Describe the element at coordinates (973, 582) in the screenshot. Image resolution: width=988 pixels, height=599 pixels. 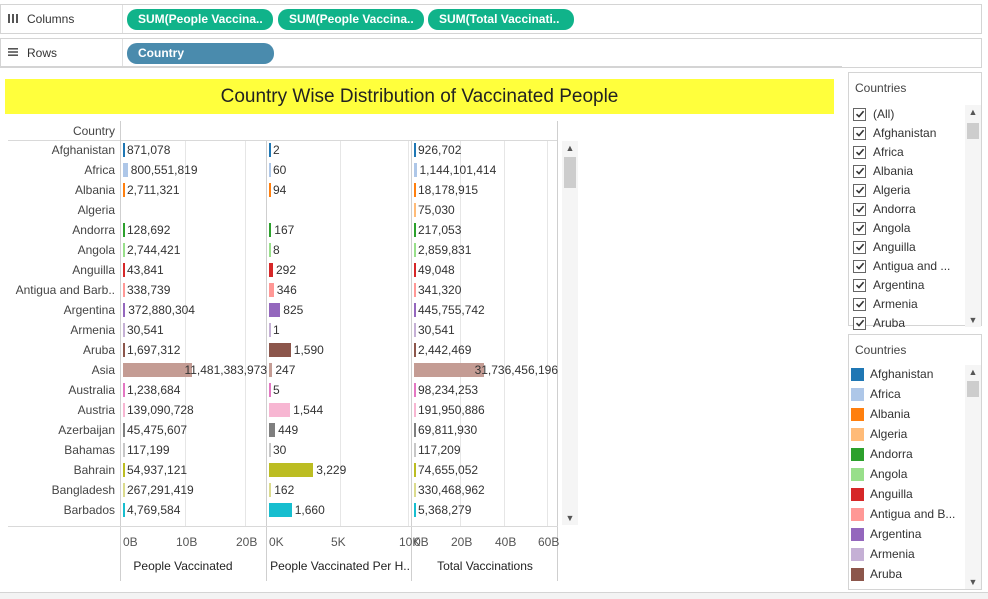
I see `legend-scroll-down-icon: ▼` at that location.